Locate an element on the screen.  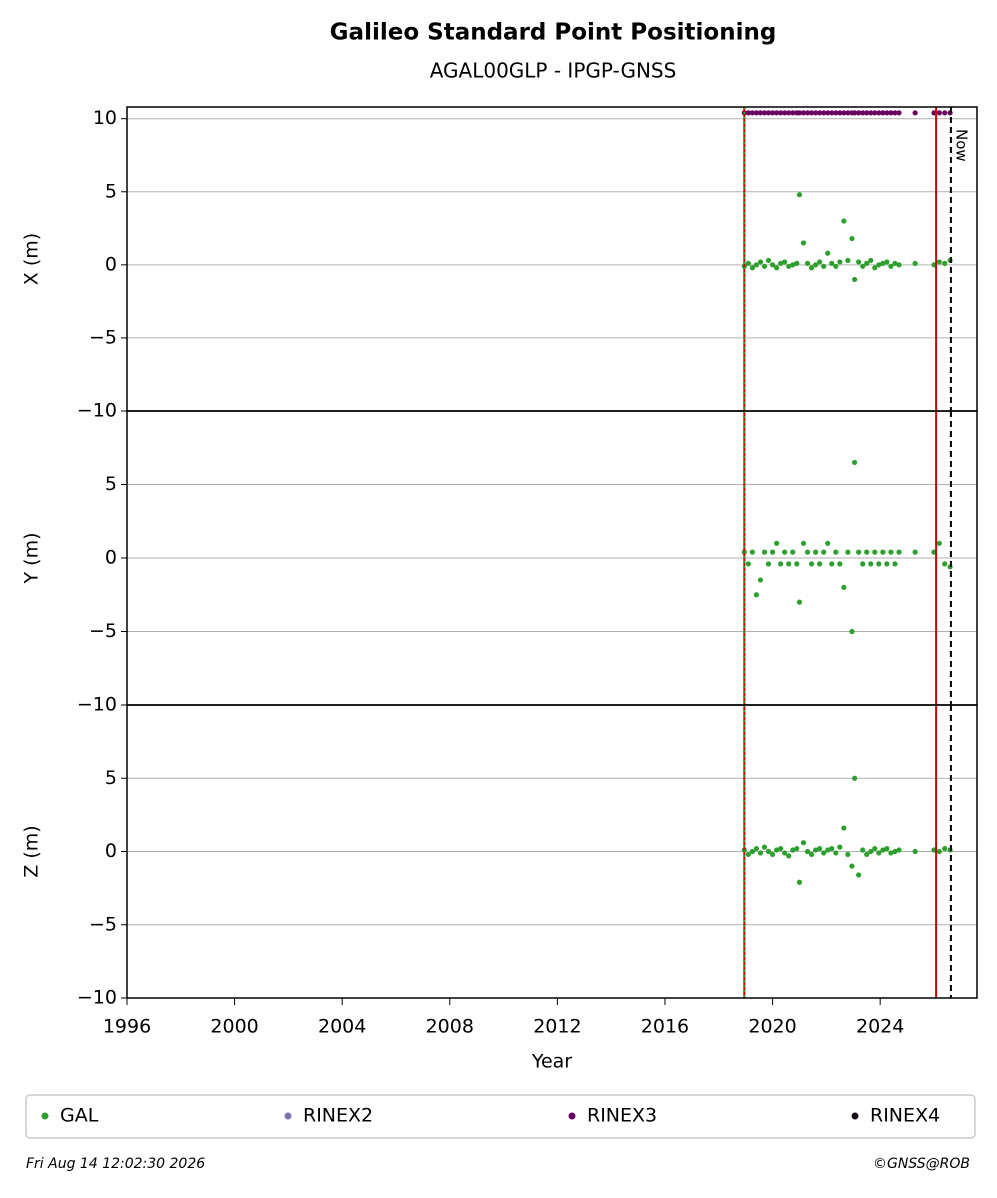
x-tick-label: 1996 is located at coordinates (127, 1027).